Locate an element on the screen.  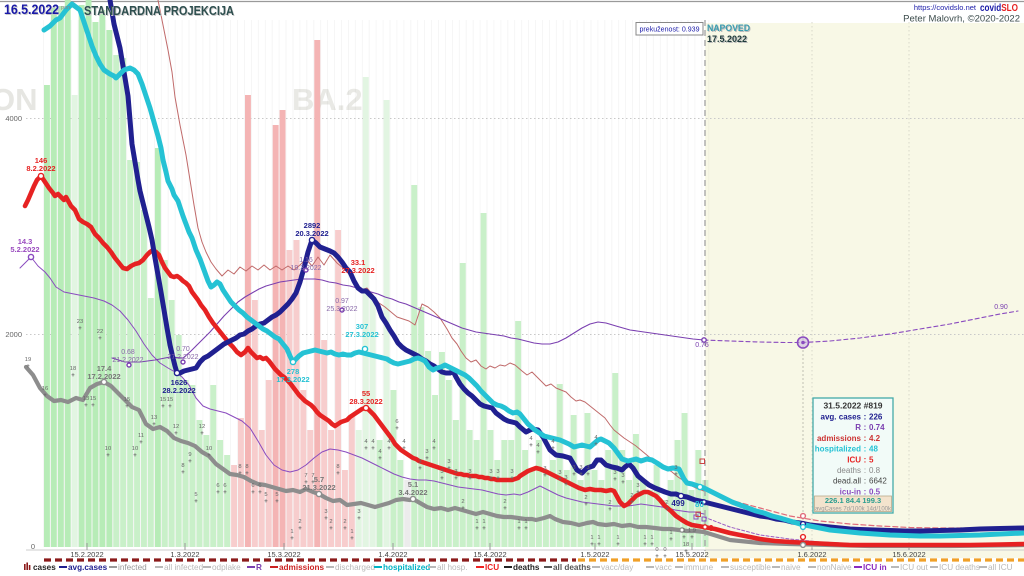
svg-text: 5.2.2022 is located at coordinates (24, 249).